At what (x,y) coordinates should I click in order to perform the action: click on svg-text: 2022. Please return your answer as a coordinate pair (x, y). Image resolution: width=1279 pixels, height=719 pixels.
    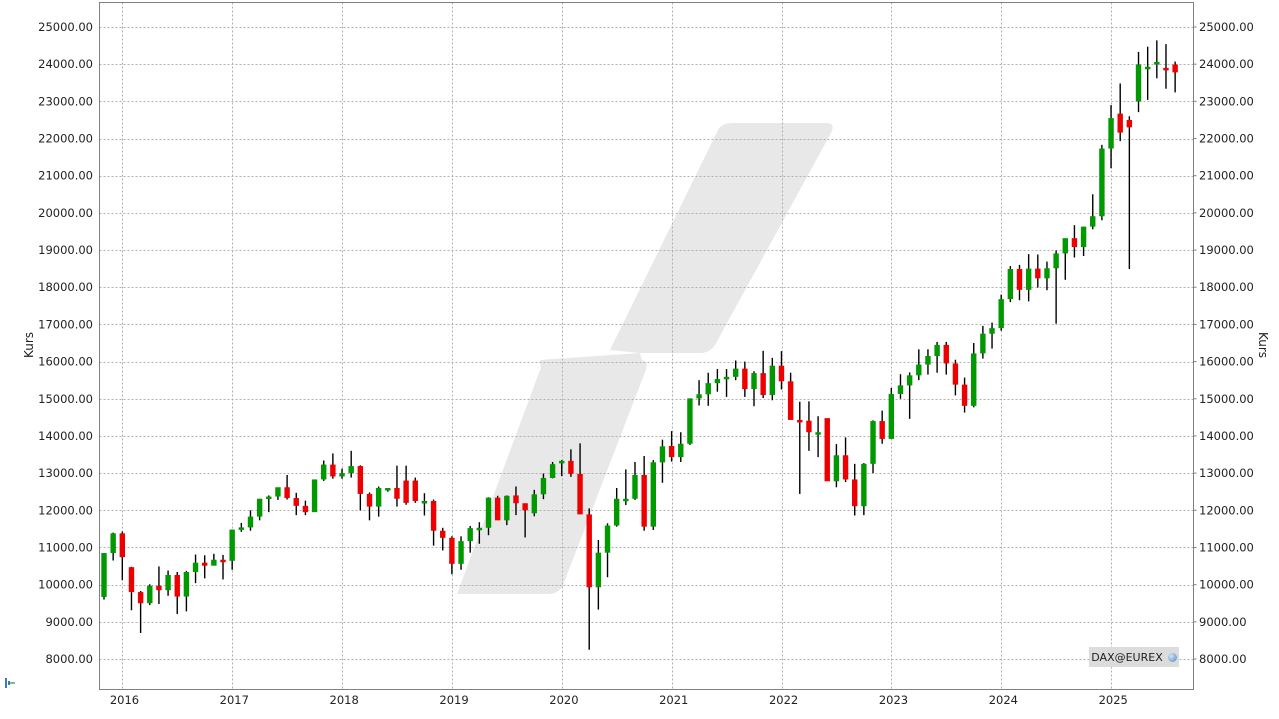
    Looking at the image, I should click on (783, 700).